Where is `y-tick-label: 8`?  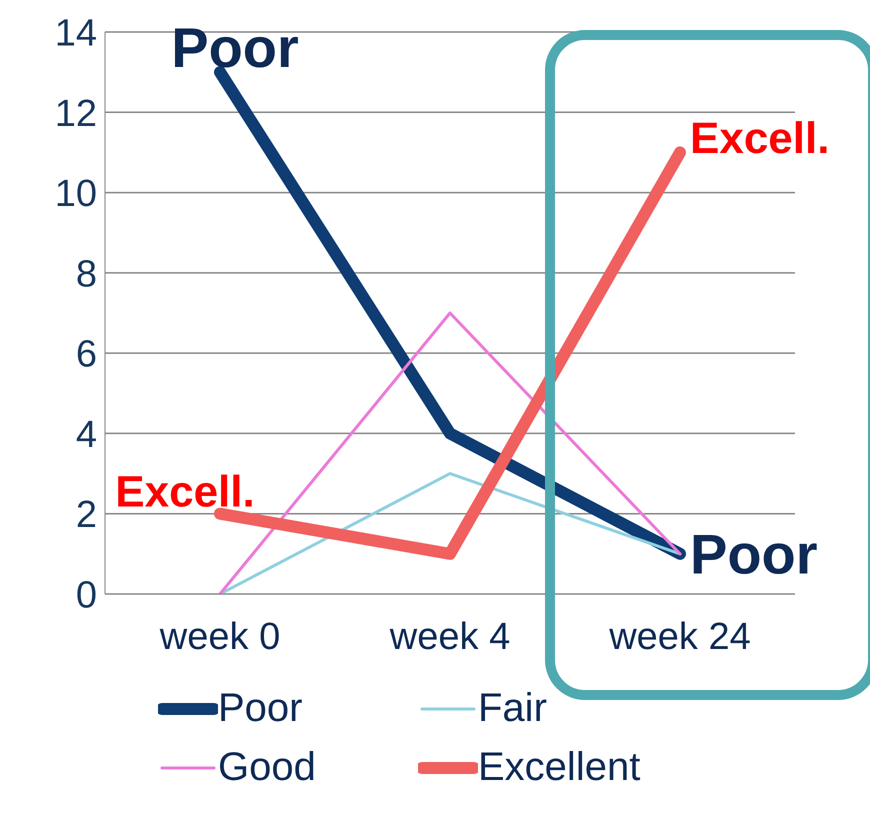 y-tick-label: 8 is located at coordinates (86, 274).